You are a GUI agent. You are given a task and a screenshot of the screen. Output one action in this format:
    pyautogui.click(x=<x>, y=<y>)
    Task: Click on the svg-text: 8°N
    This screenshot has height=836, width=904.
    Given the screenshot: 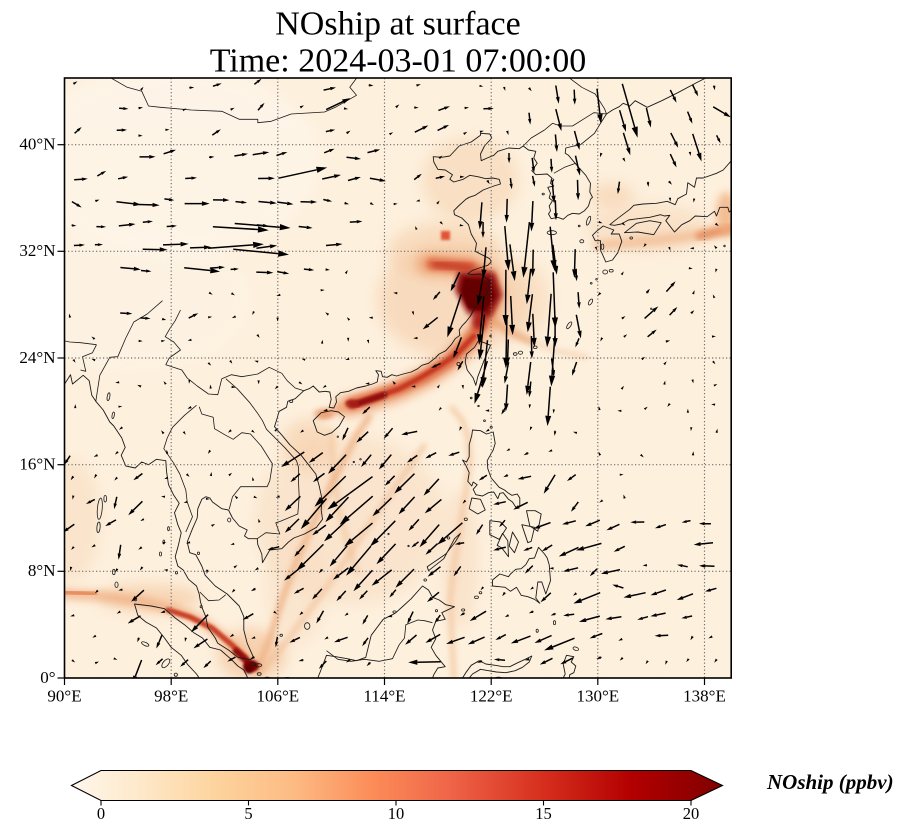 What is the action you would take?
    pyautogui.click(x=42, y=570)
    